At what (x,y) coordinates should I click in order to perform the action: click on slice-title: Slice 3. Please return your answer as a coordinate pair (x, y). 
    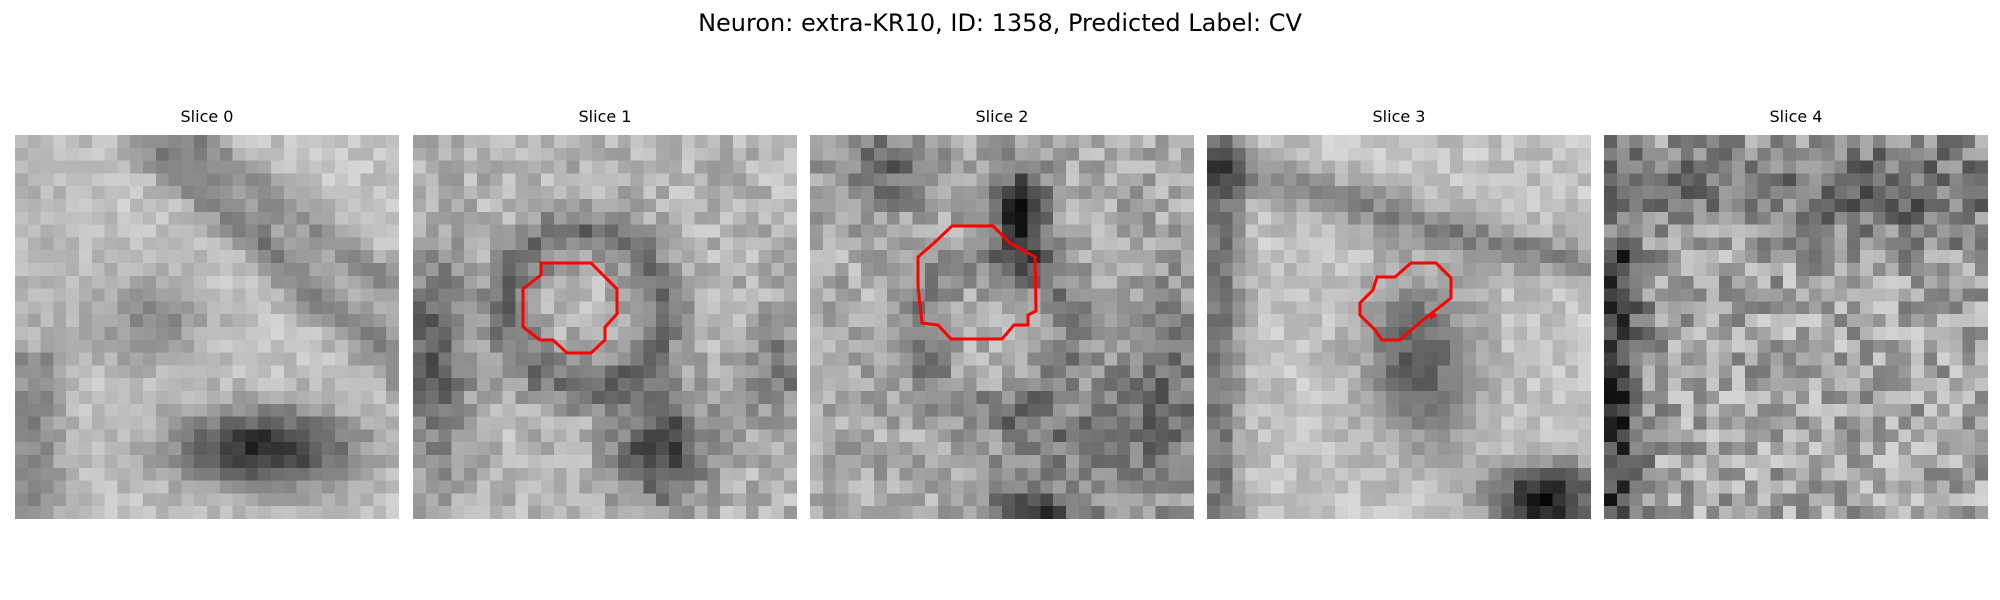
    Looking at the image, I should click on (1399, 116).